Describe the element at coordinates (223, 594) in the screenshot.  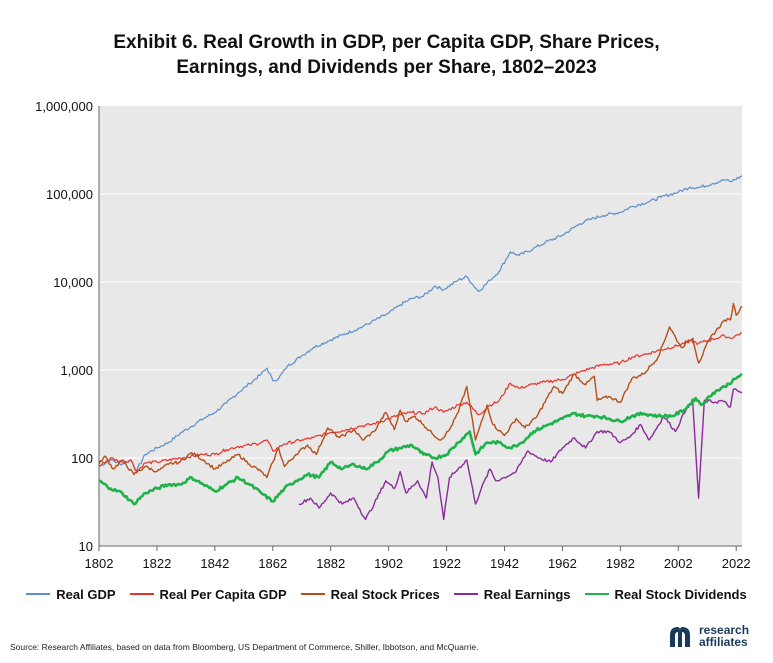
I see `legend-label: Real Per Capita GDP` at that location.